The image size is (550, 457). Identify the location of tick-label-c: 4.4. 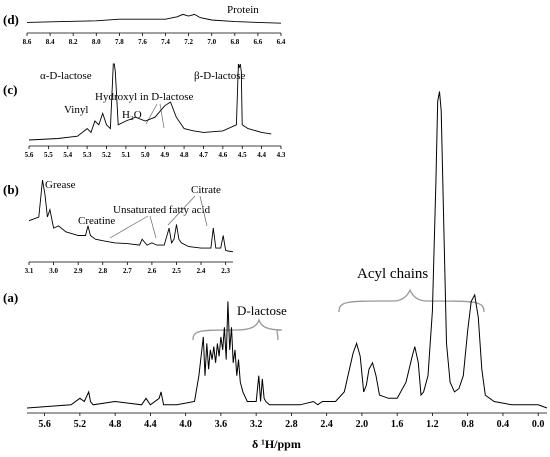
(261, 155).